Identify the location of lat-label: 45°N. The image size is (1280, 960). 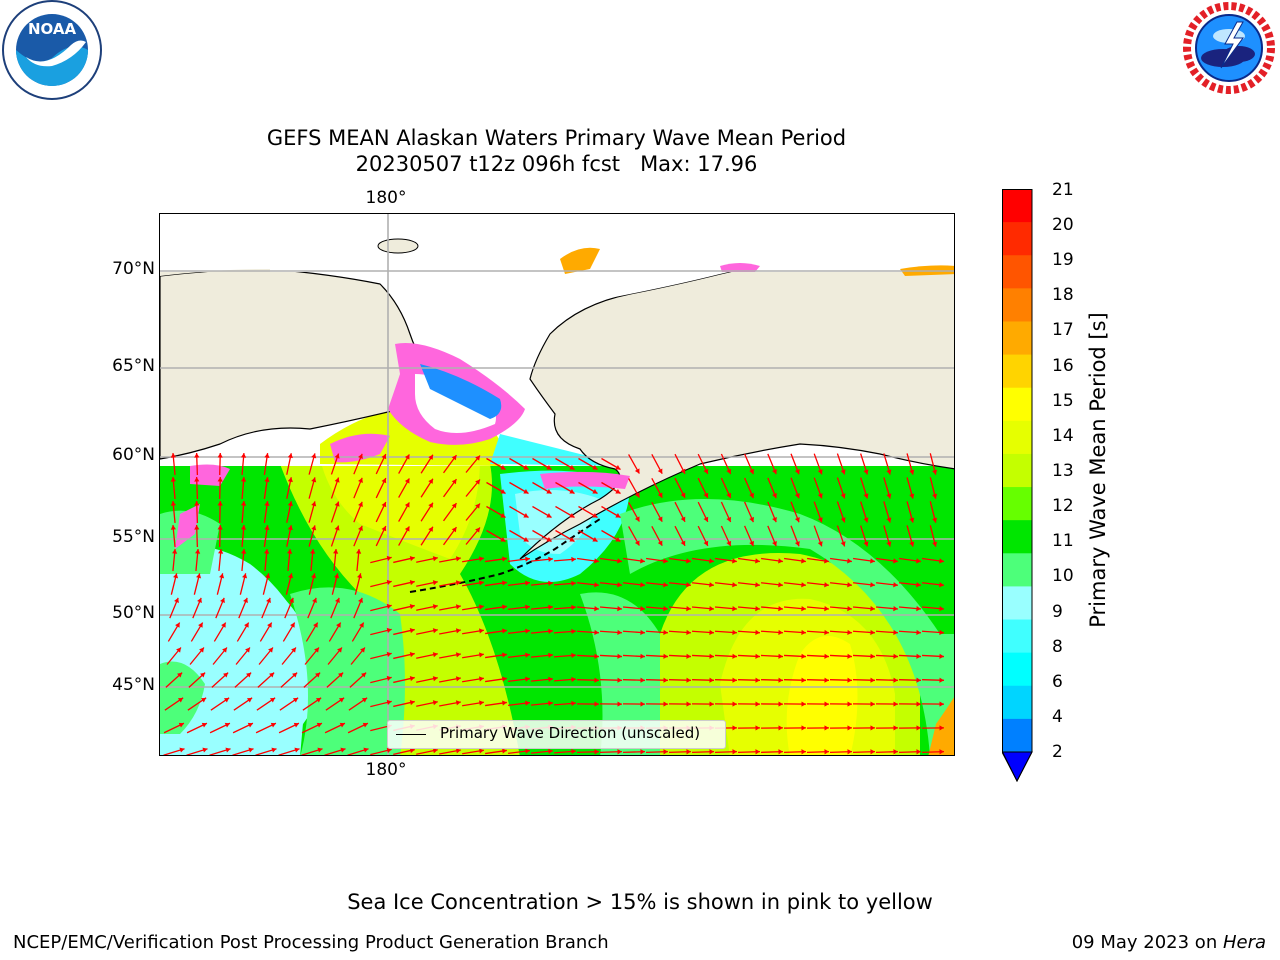
(133, 685).